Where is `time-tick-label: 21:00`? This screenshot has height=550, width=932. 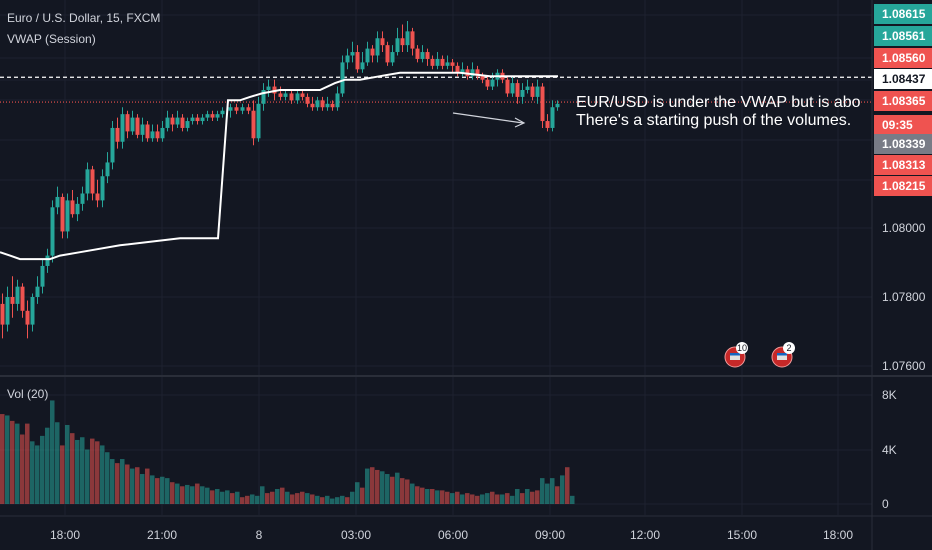 time-tick-label: 21:00 is located at coordinates (162, 535).